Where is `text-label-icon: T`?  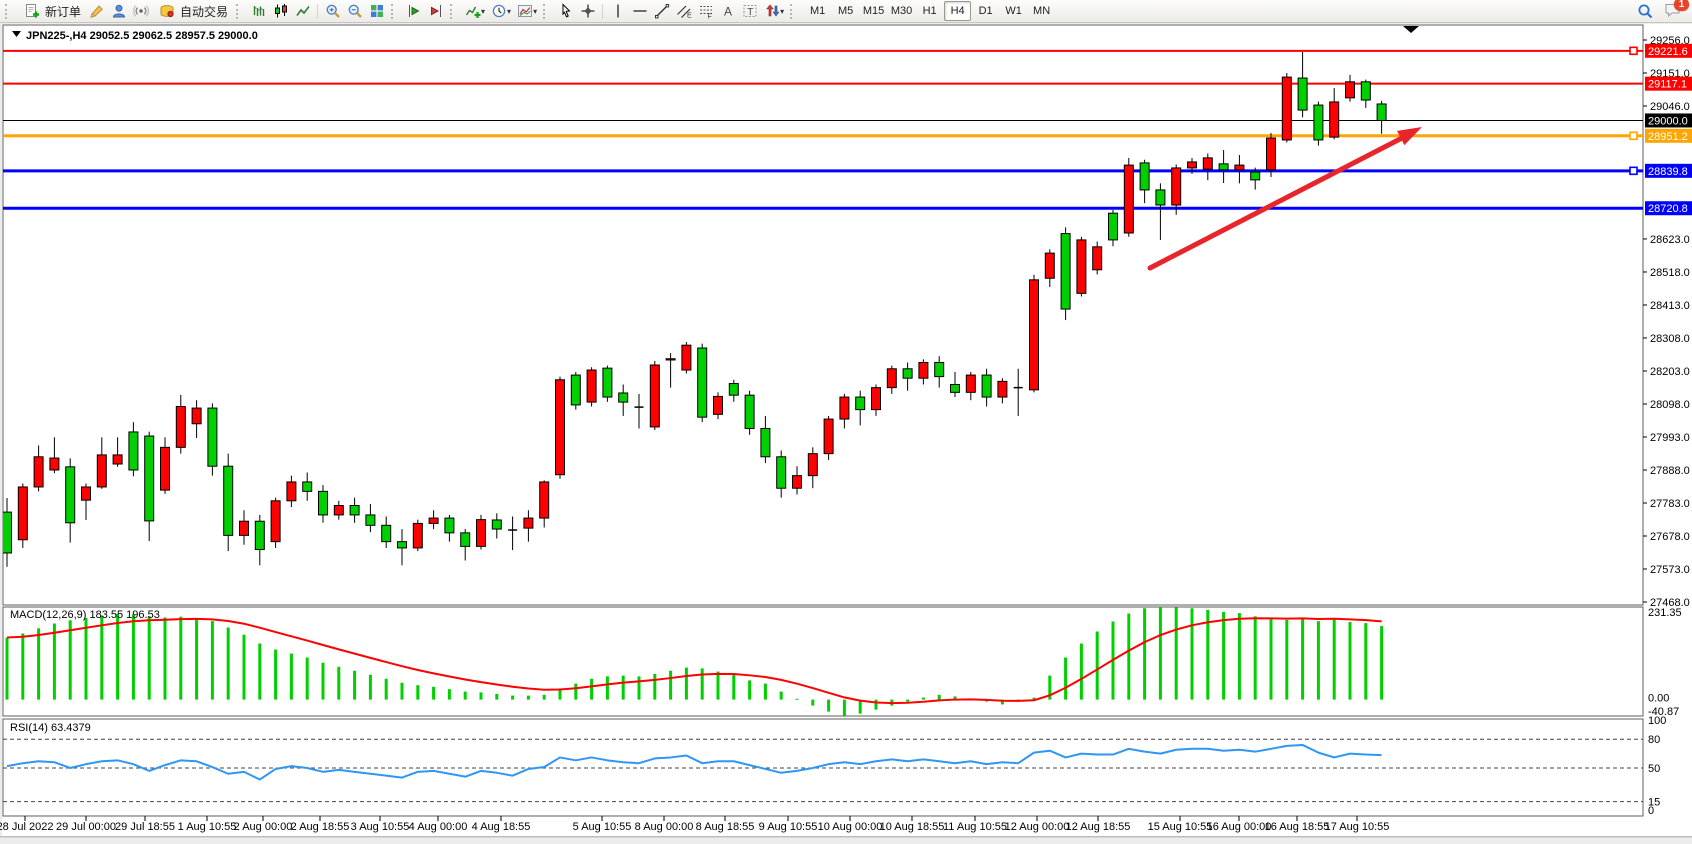
text-label-icon: T is located at coordinates (749, 11).